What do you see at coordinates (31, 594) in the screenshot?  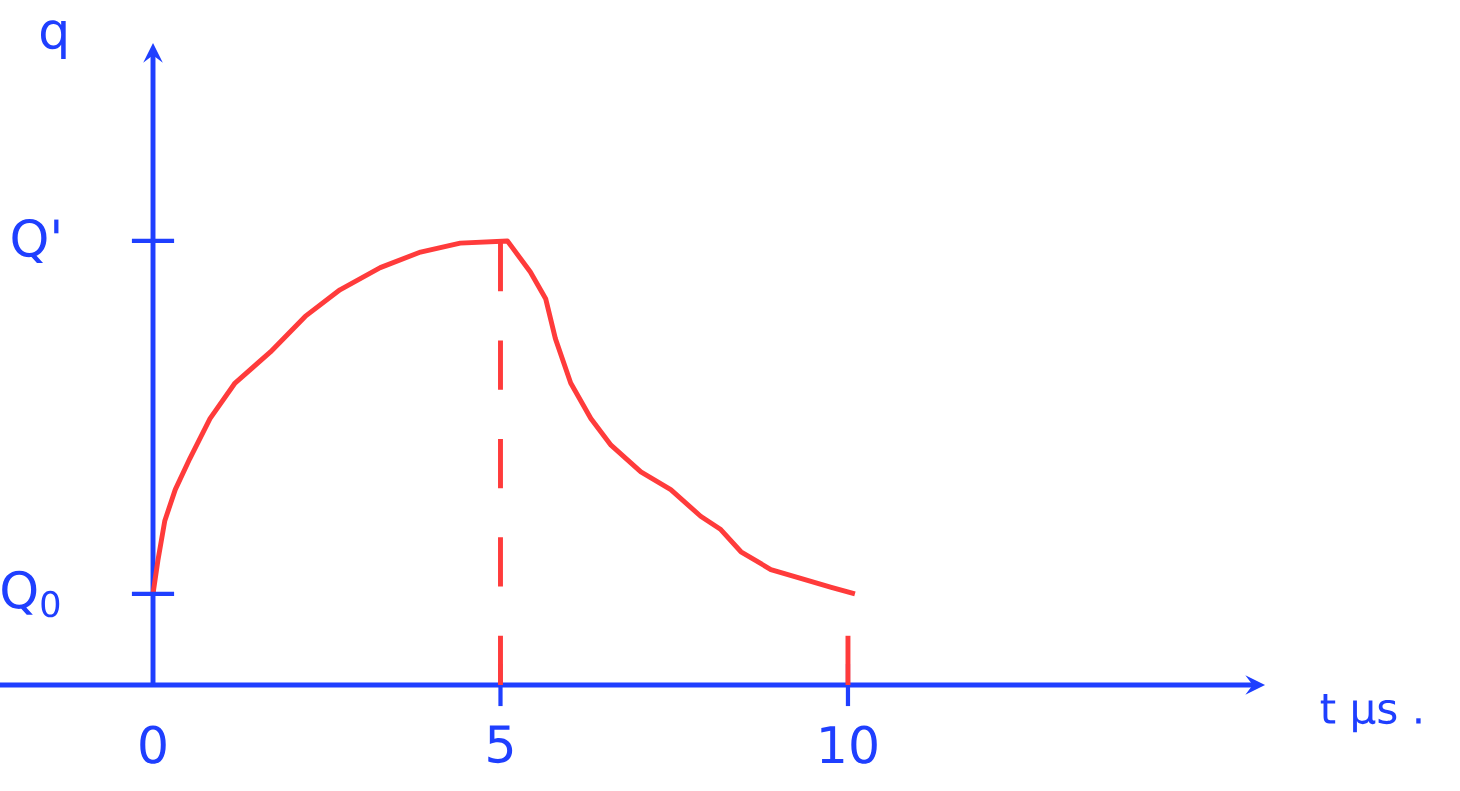 I see `annotation: Q$_{0}$` at bounding box center [31, 594].